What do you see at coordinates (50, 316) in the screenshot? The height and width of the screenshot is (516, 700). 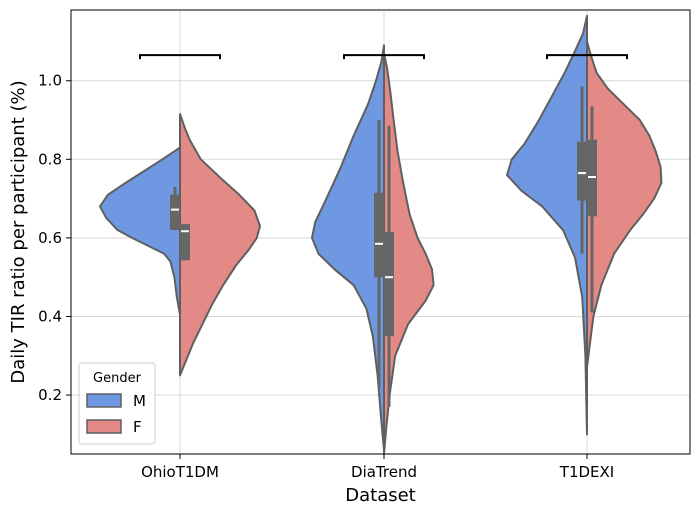 I see `y-tick-label: 0.4` at bounding box center [50, 316].